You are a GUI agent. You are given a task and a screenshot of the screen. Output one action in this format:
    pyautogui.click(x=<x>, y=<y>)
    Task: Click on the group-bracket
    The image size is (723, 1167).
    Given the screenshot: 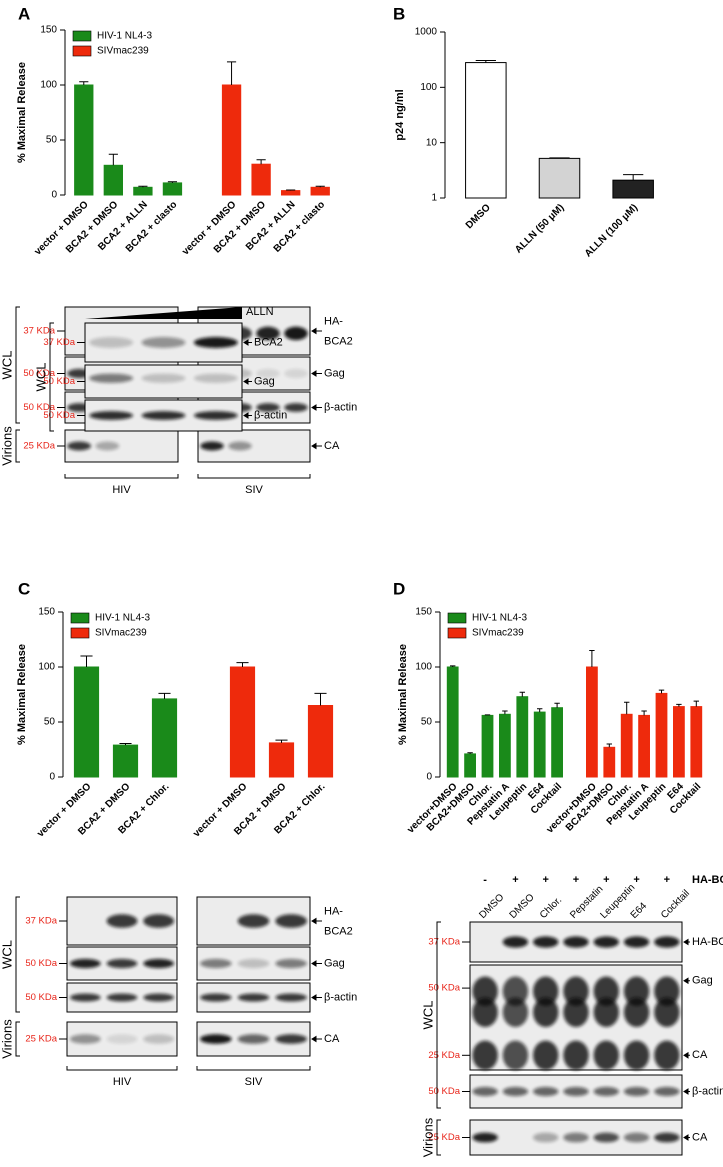 What is the action you would take?
    pyautogui.click(x=253, y=1068)
    